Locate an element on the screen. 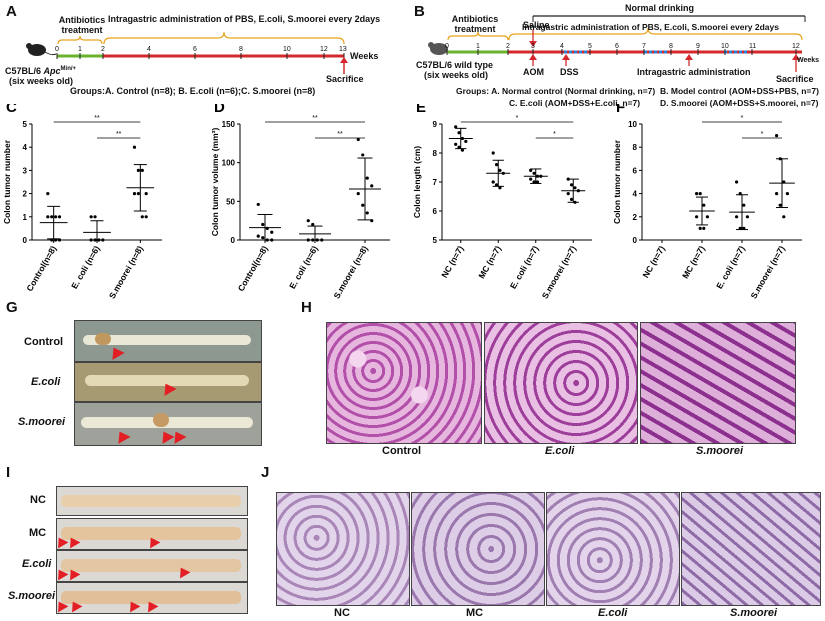 This screenshot has width=825, height=621. tick-a-3: 4 is located at coordinates (149, 49).